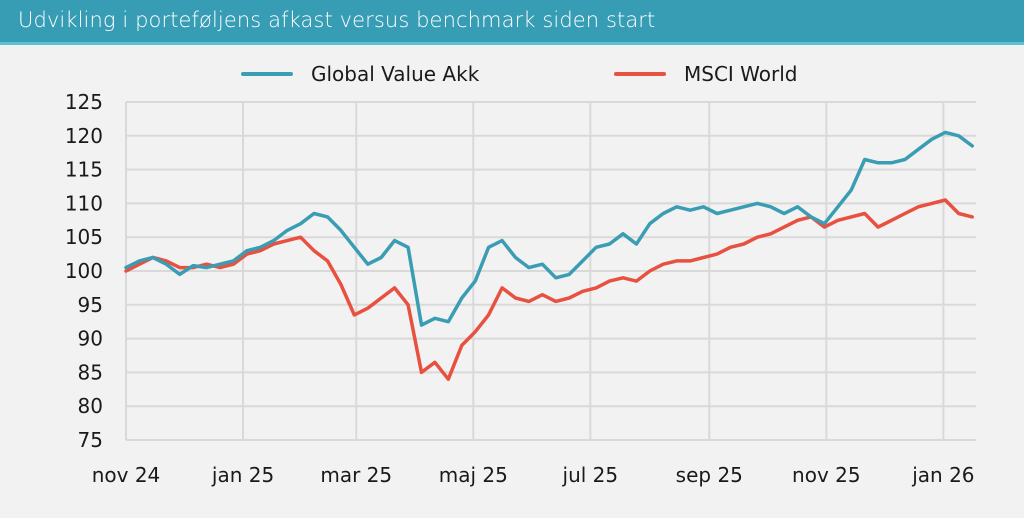  Describe the element at coordinates (640, 74) in the screenshot. I see `legend-swatch-msci-world-icon` at that location.